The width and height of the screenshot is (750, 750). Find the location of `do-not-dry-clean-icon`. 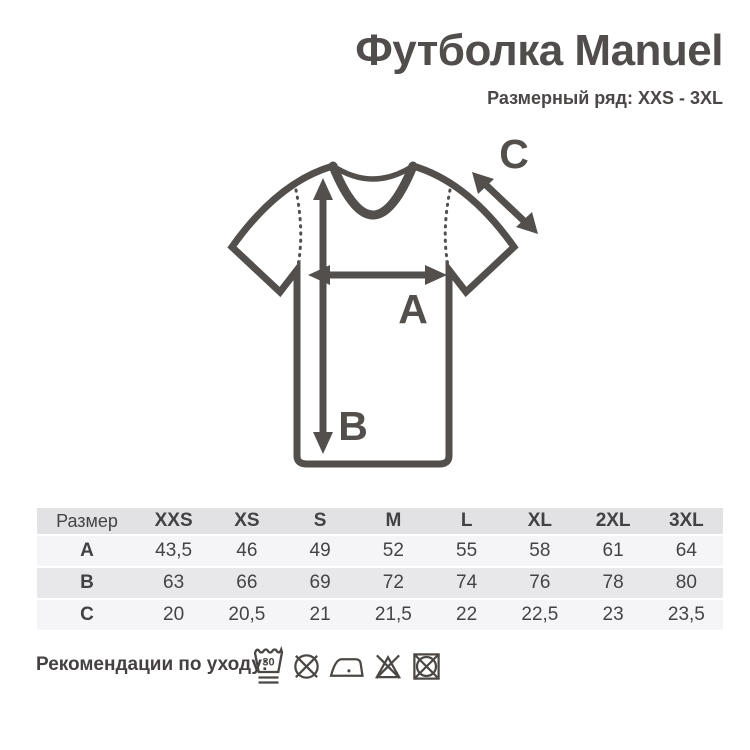

do-not-dry-clean-icon is located at coordinates (306, 666).